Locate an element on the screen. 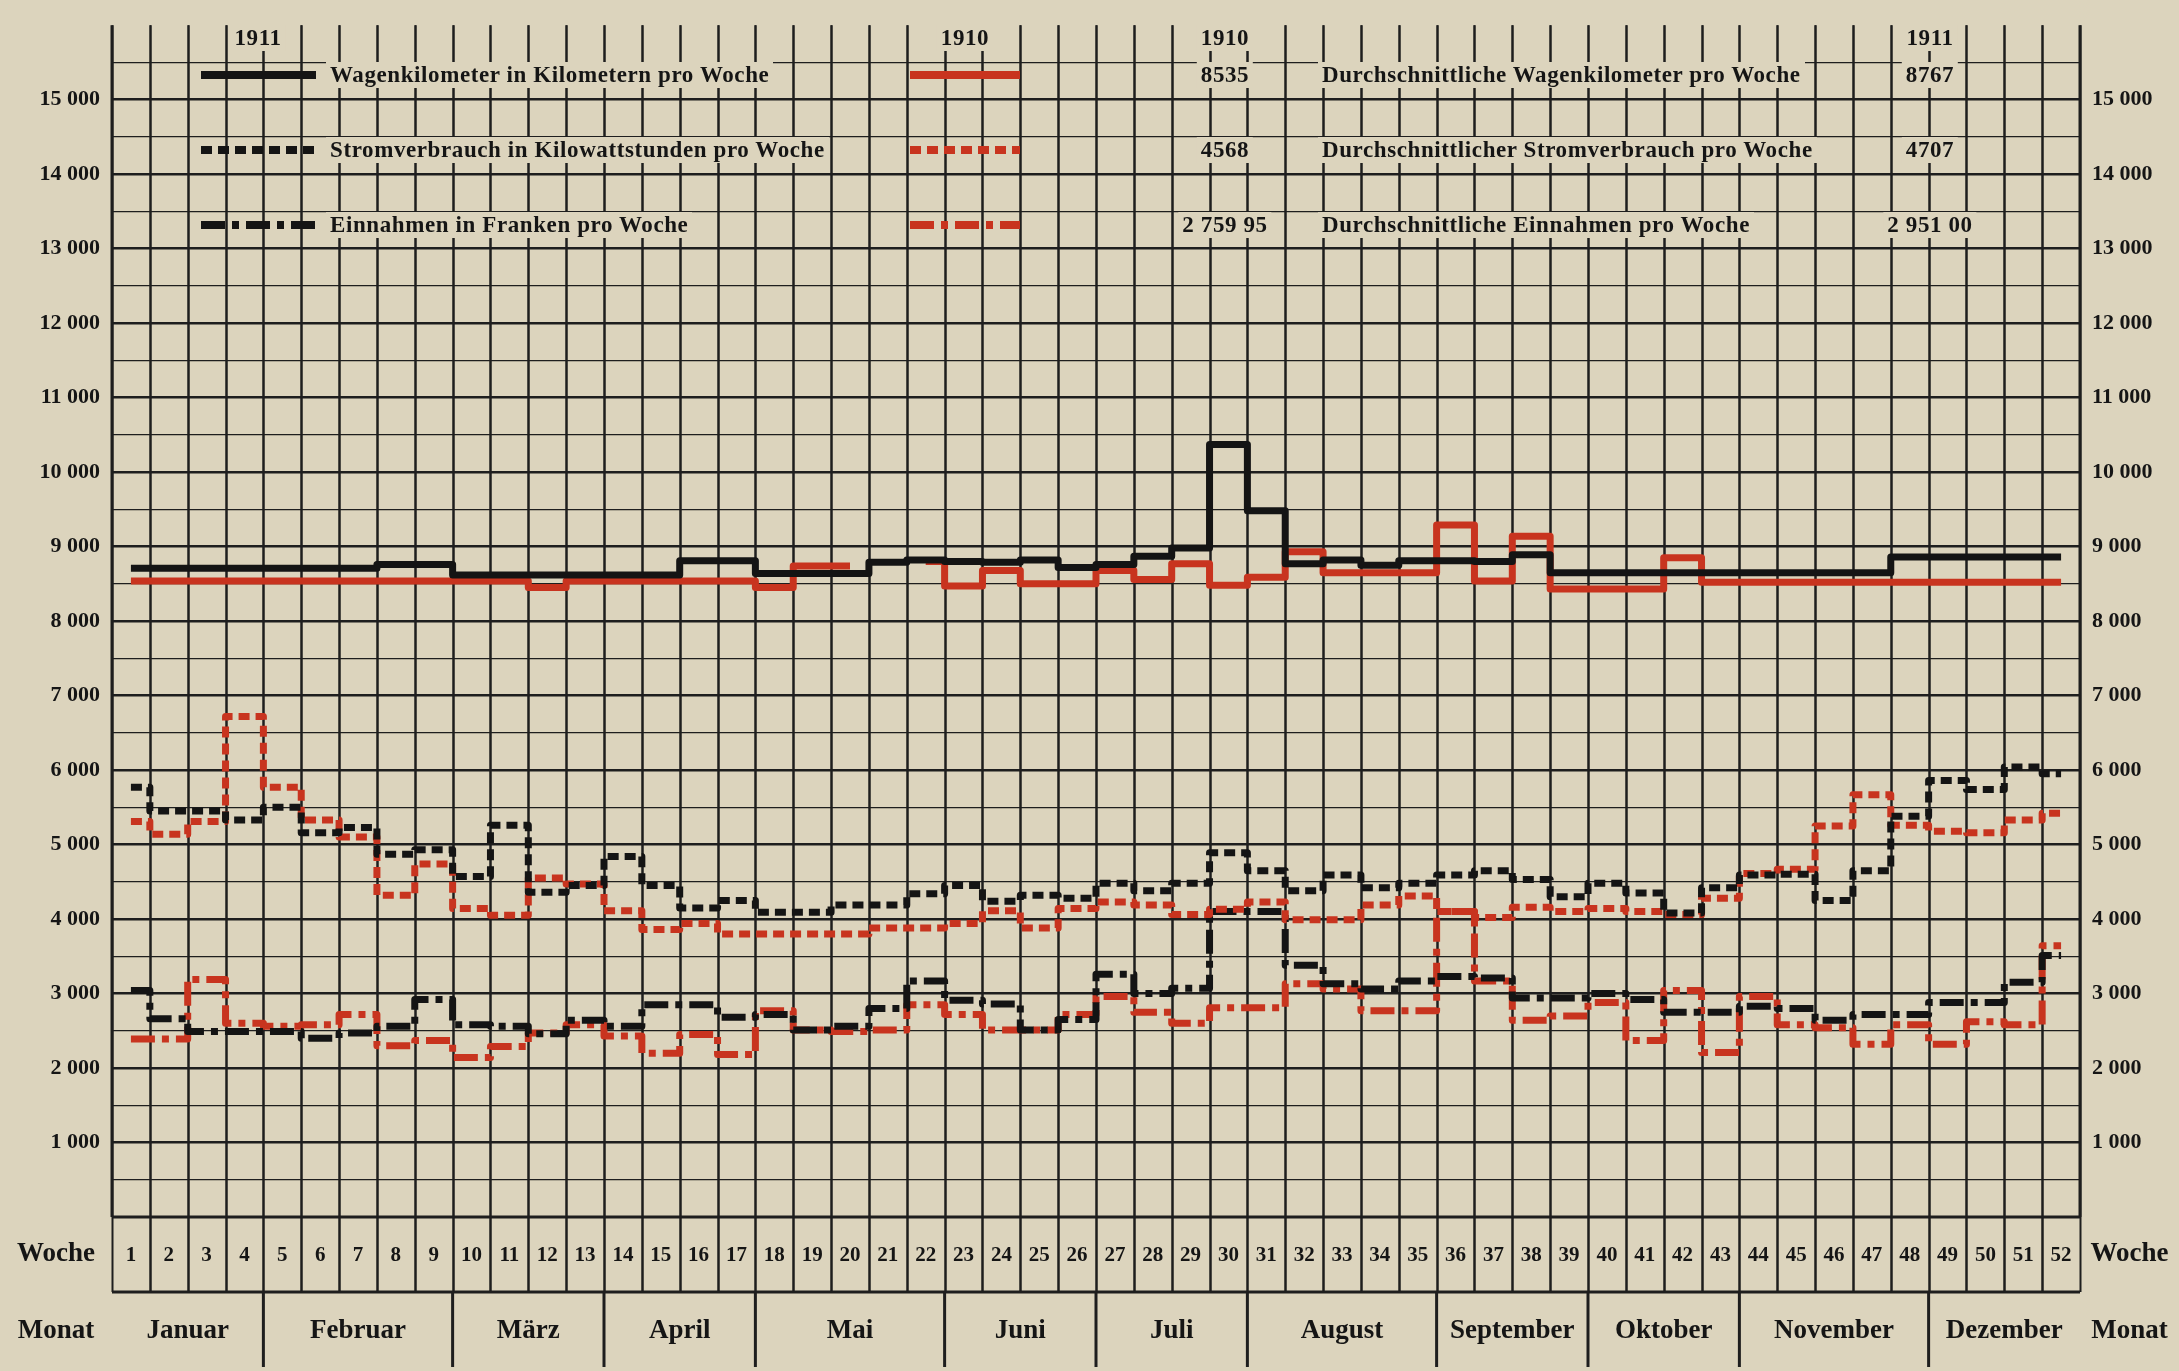 Image resolution: width=2179 pixels, height=1371 pixels. x-tick-label: 46 is located at coordinates (1834, 1254).